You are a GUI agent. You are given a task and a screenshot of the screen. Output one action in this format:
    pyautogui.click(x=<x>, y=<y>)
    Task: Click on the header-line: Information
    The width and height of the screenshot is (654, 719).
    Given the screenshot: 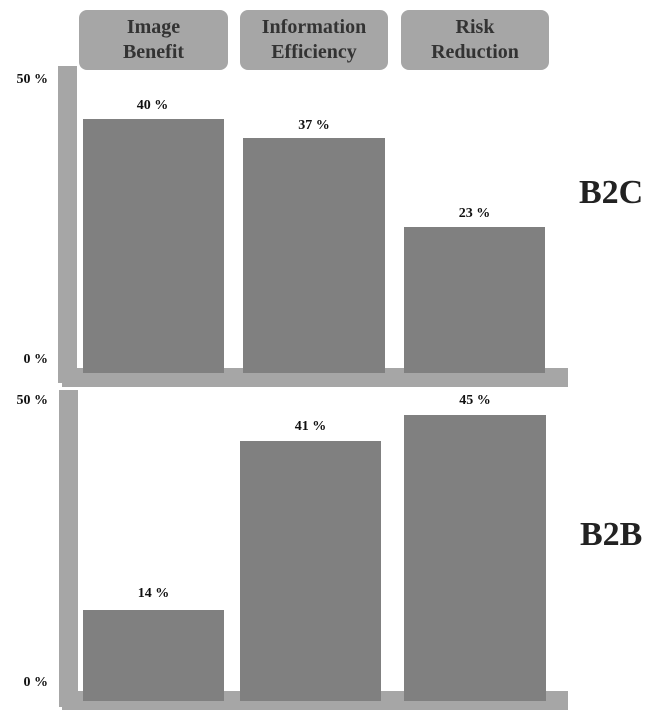 What is the action you would take?
    pyautogui.click(x=314, y=27)
    